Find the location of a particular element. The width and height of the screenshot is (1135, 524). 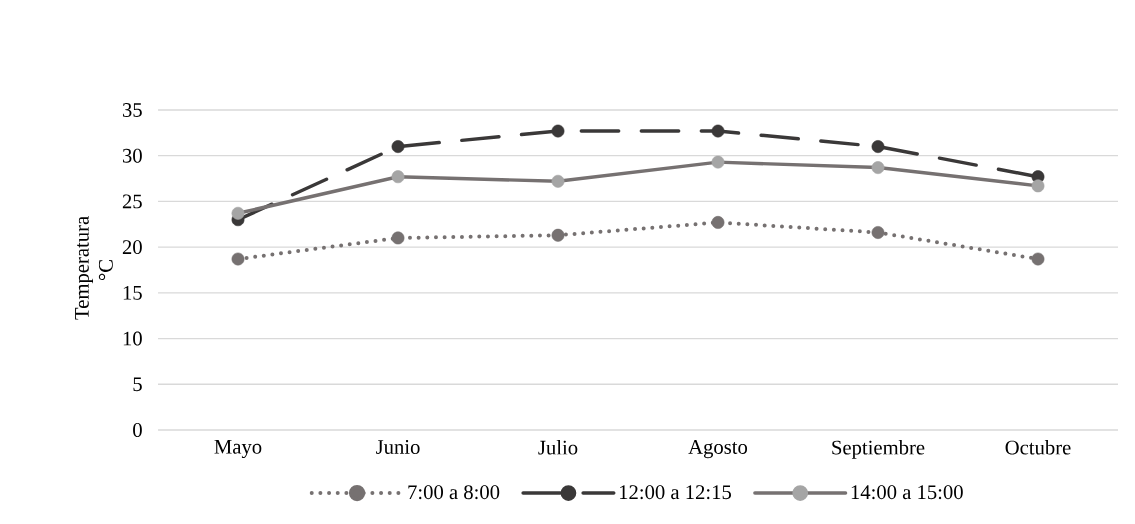

y-tick-label: 5 is located at coordinates (137, 384).